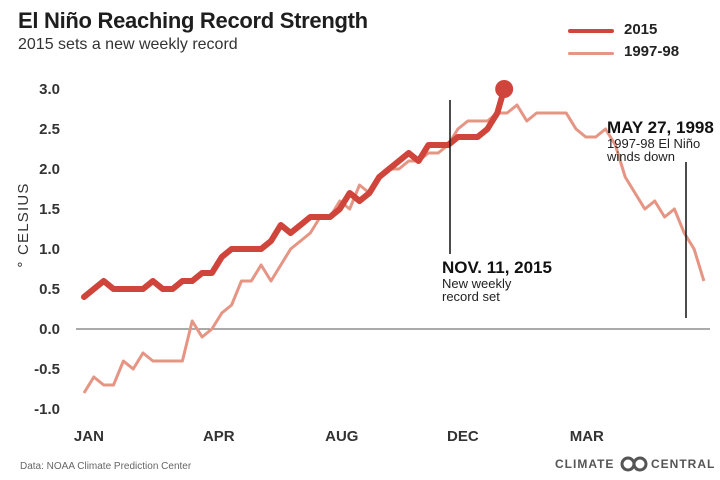  I want to click on infinity-logo-icon, so click(634, 464).